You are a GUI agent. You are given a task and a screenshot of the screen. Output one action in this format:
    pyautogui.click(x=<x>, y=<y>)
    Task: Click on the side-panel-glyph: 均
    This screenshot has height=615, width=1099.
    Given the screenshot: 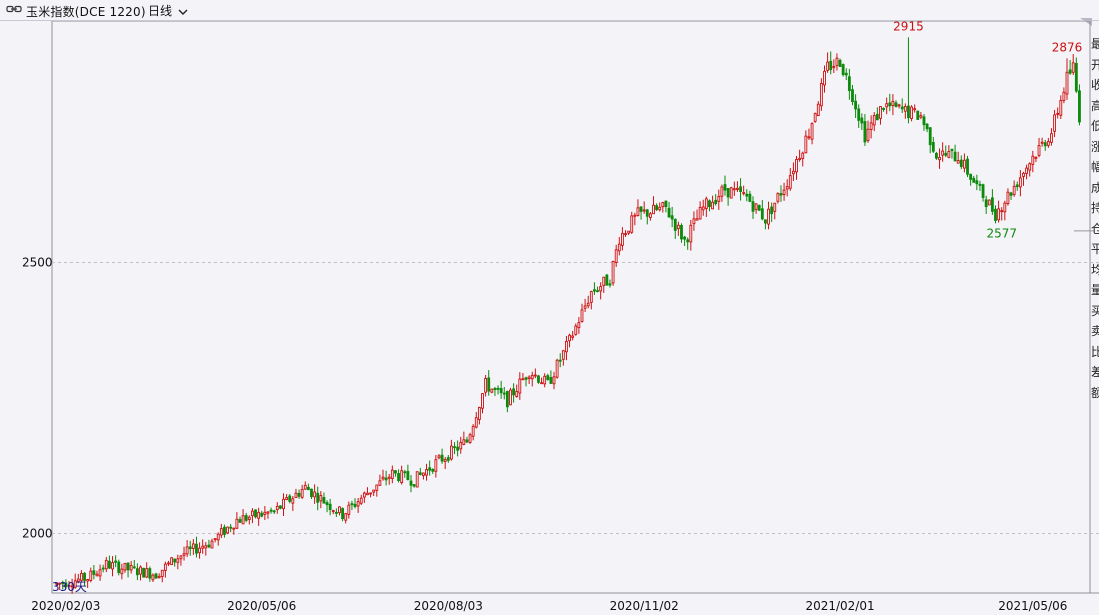 What is the action you would take?
    pyautogui.click(x=1095, y=269)
    